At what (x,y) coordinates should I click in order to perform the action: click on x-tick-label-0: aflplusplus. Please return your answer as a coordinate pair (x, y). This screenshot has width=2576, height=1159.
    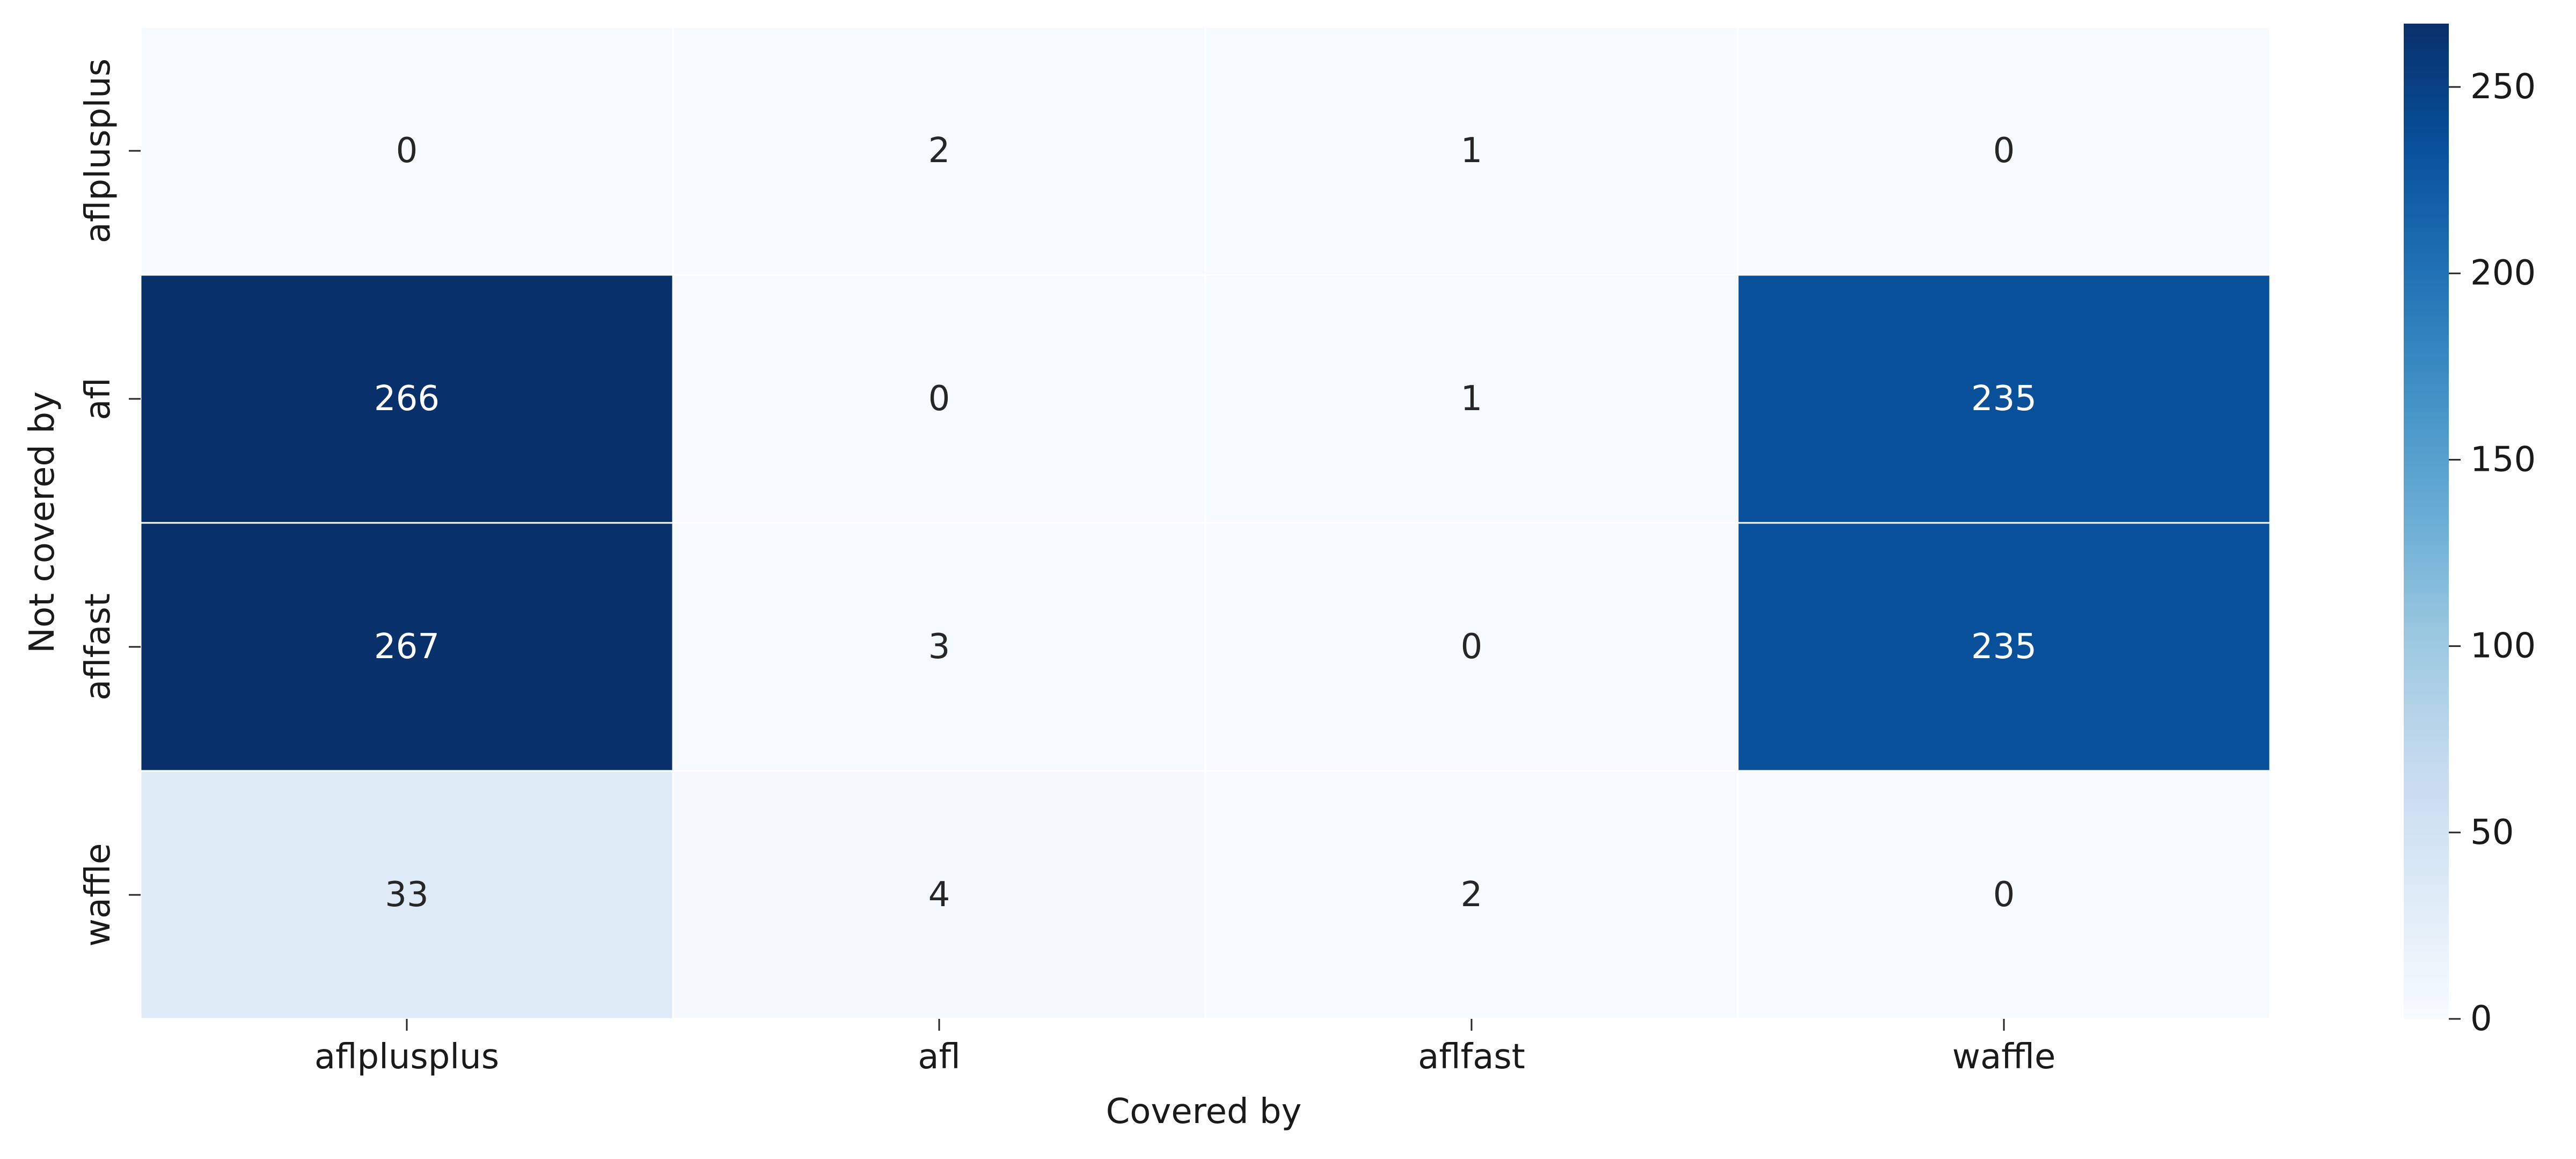
    Looking at the image, I should click on (406, 1057).